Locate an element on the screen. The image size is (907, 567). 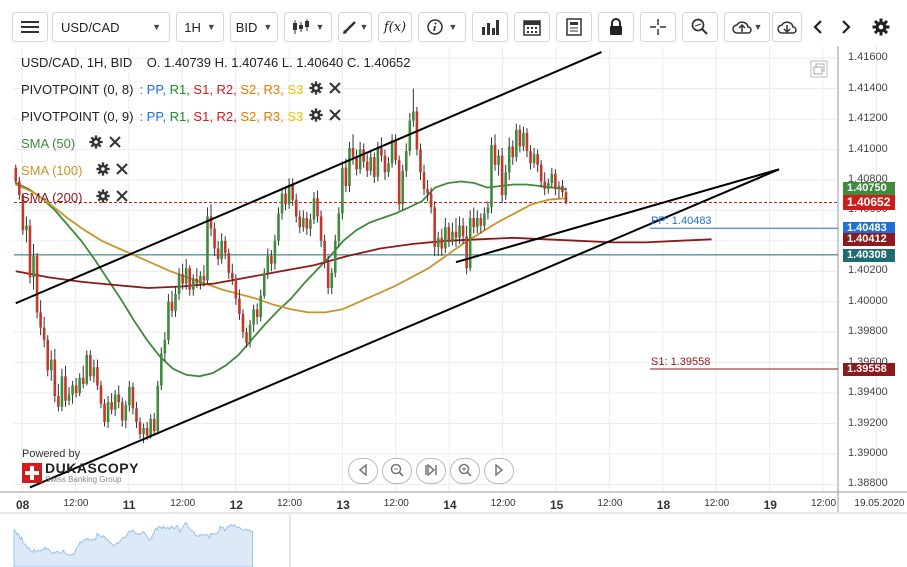
cloud-upload-icon is located at coordinates (741, 27).